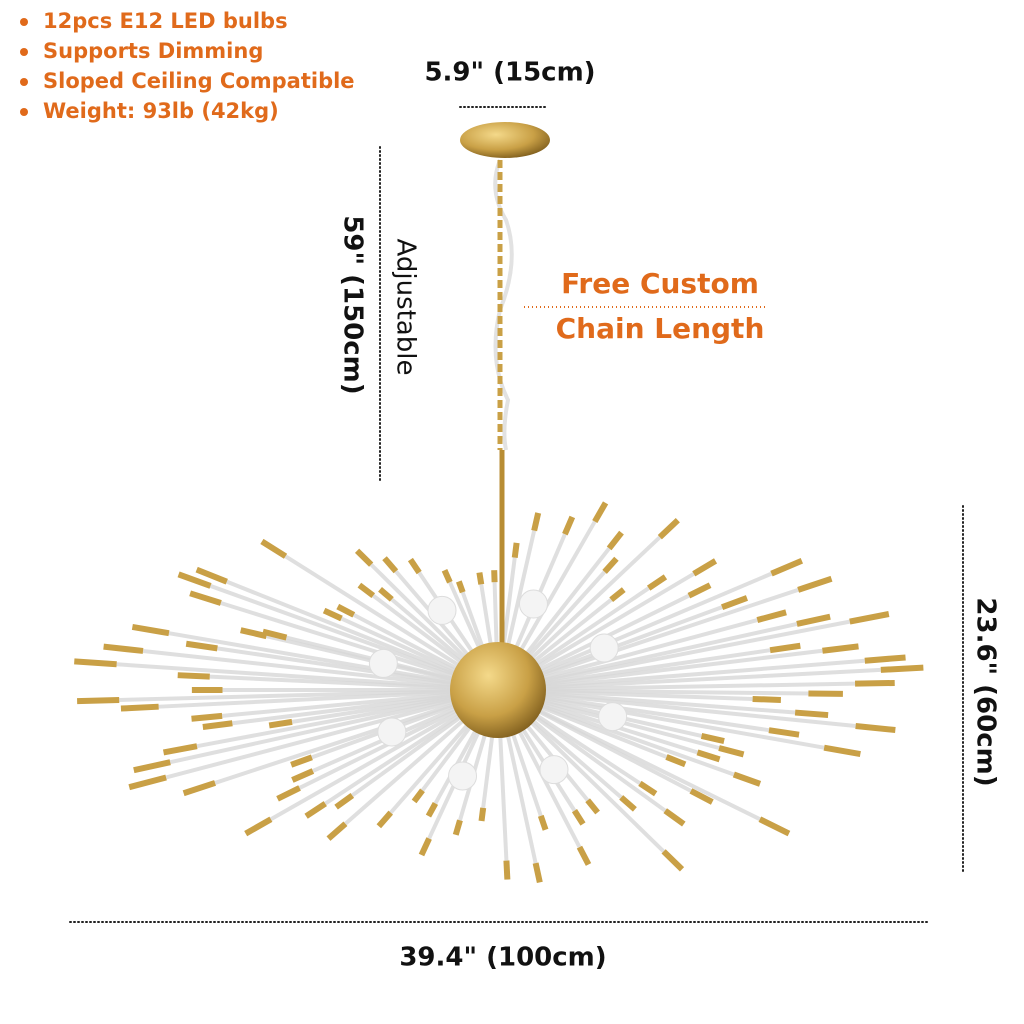 The height and width of the screenshot is (1024, 1024). What do you see at coordinates (660, 283) in the screenshot?
I see `callout: Free Custom` at bounding box center [660, 283].